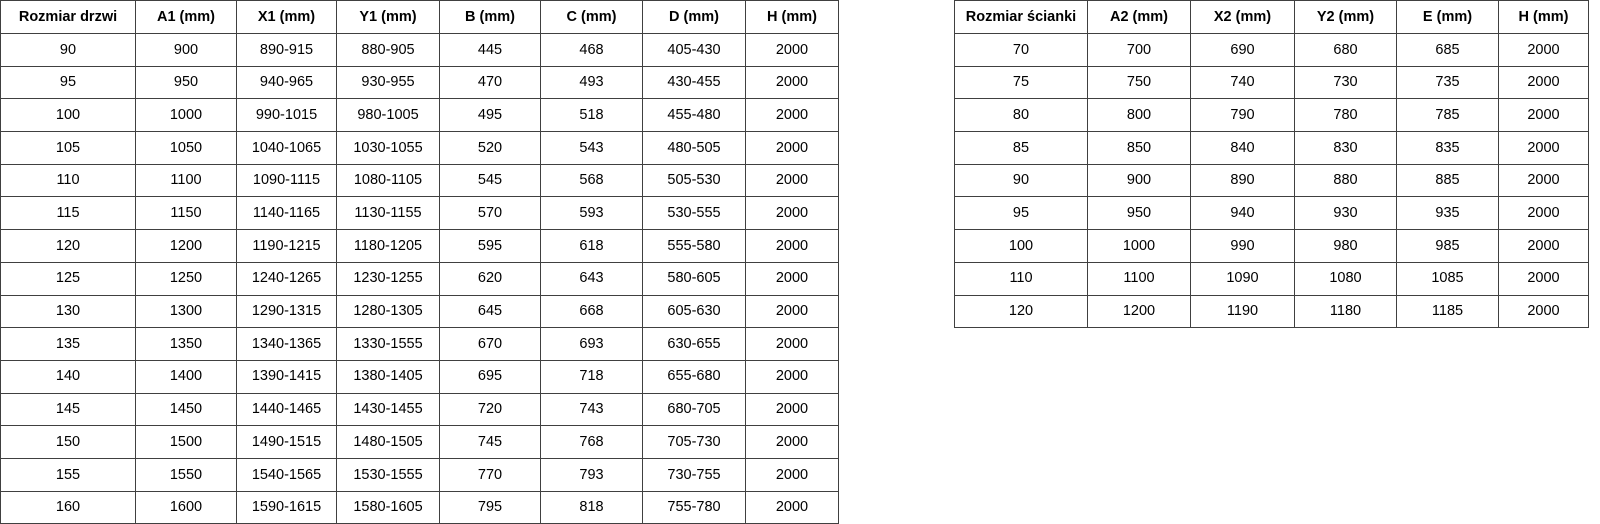  What do you see at coordinates (1447, 311) in the screenshot?
I see `table-cell: 1185` at bounding box center [1447, 311].